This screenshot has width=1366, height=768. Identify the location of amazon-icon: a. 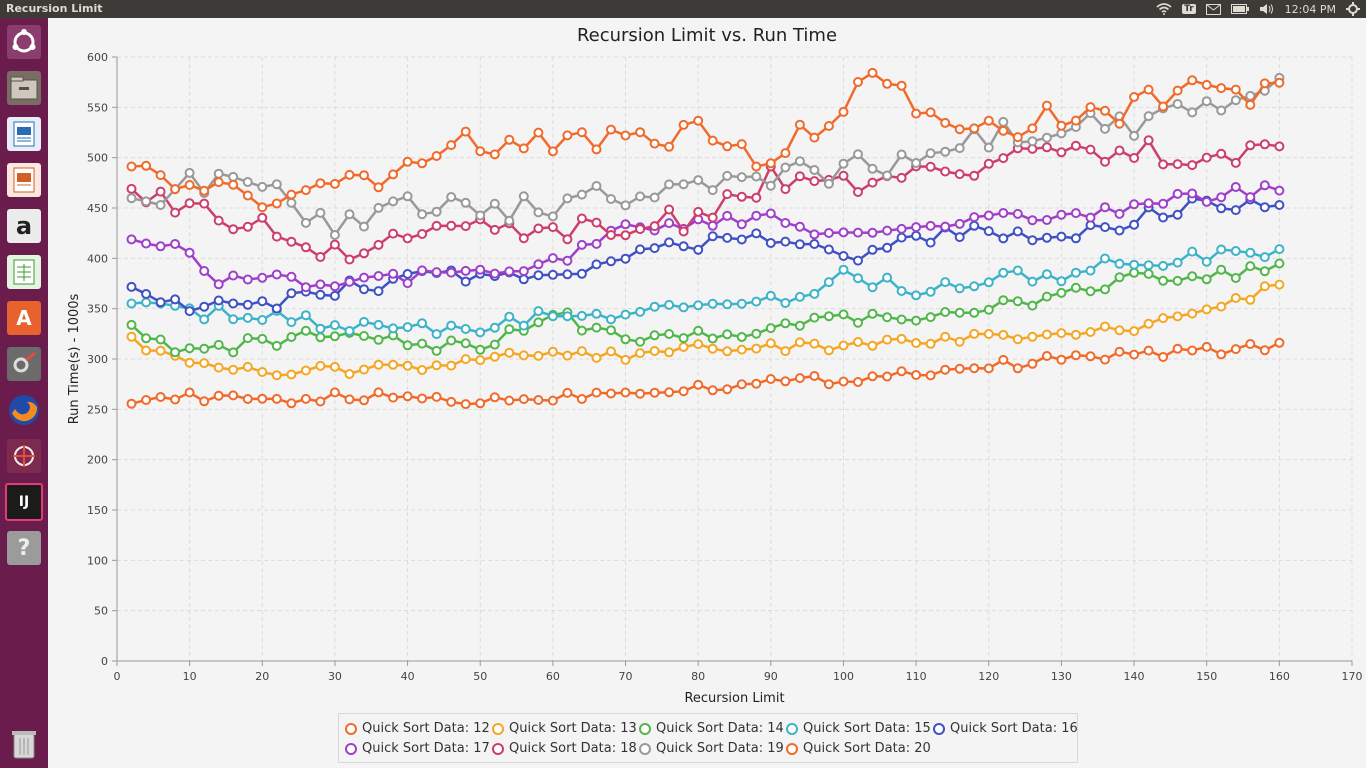
(24, 226).